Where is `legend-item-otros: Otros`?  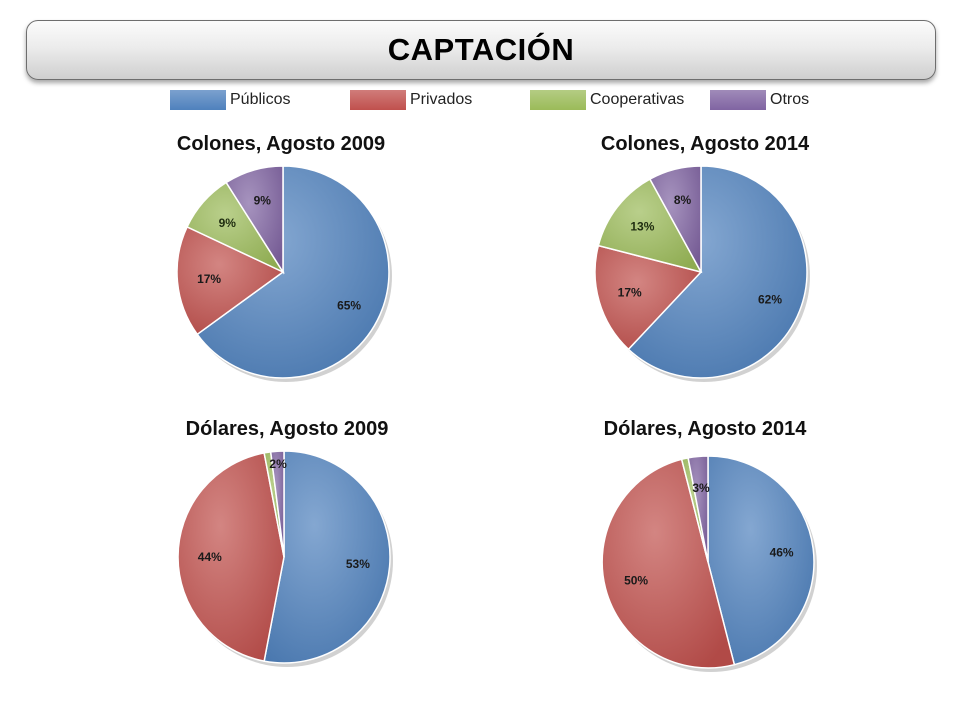 legend-item-otros: Otros is located at coordinates (759, 100).